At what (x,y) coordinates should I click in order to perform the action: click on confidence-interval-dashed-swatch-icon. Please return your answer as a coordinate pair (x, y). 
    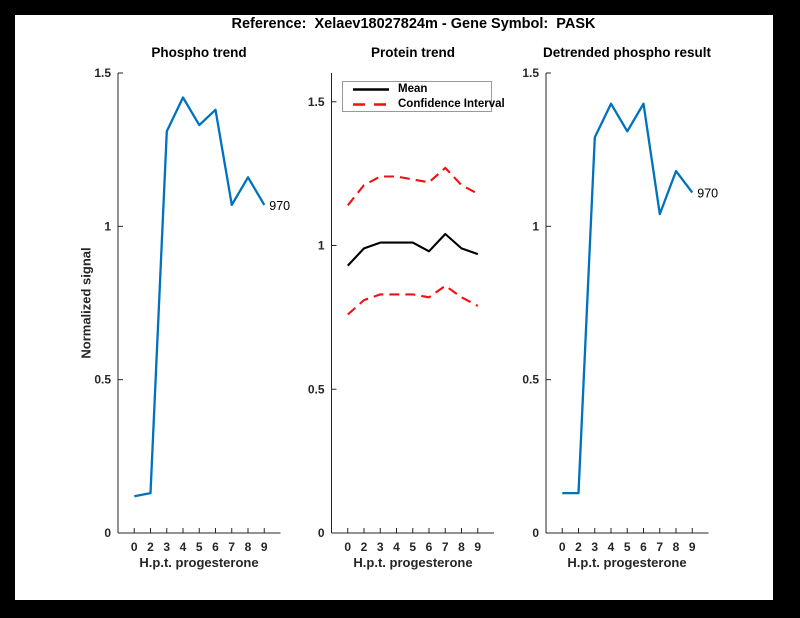
    Looking at the image, I should click on (371, 104).